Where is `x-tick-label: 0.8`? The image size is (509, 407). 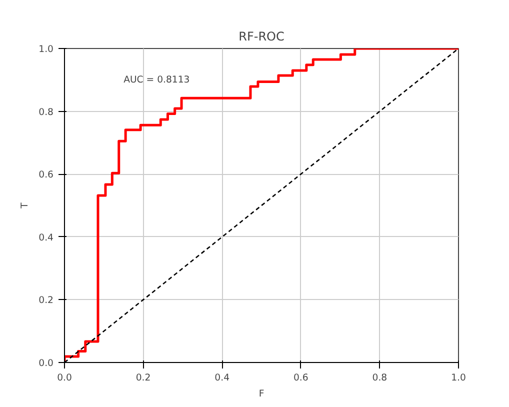
x-tick-label: 0.8 is located at coordinates (380, 378).